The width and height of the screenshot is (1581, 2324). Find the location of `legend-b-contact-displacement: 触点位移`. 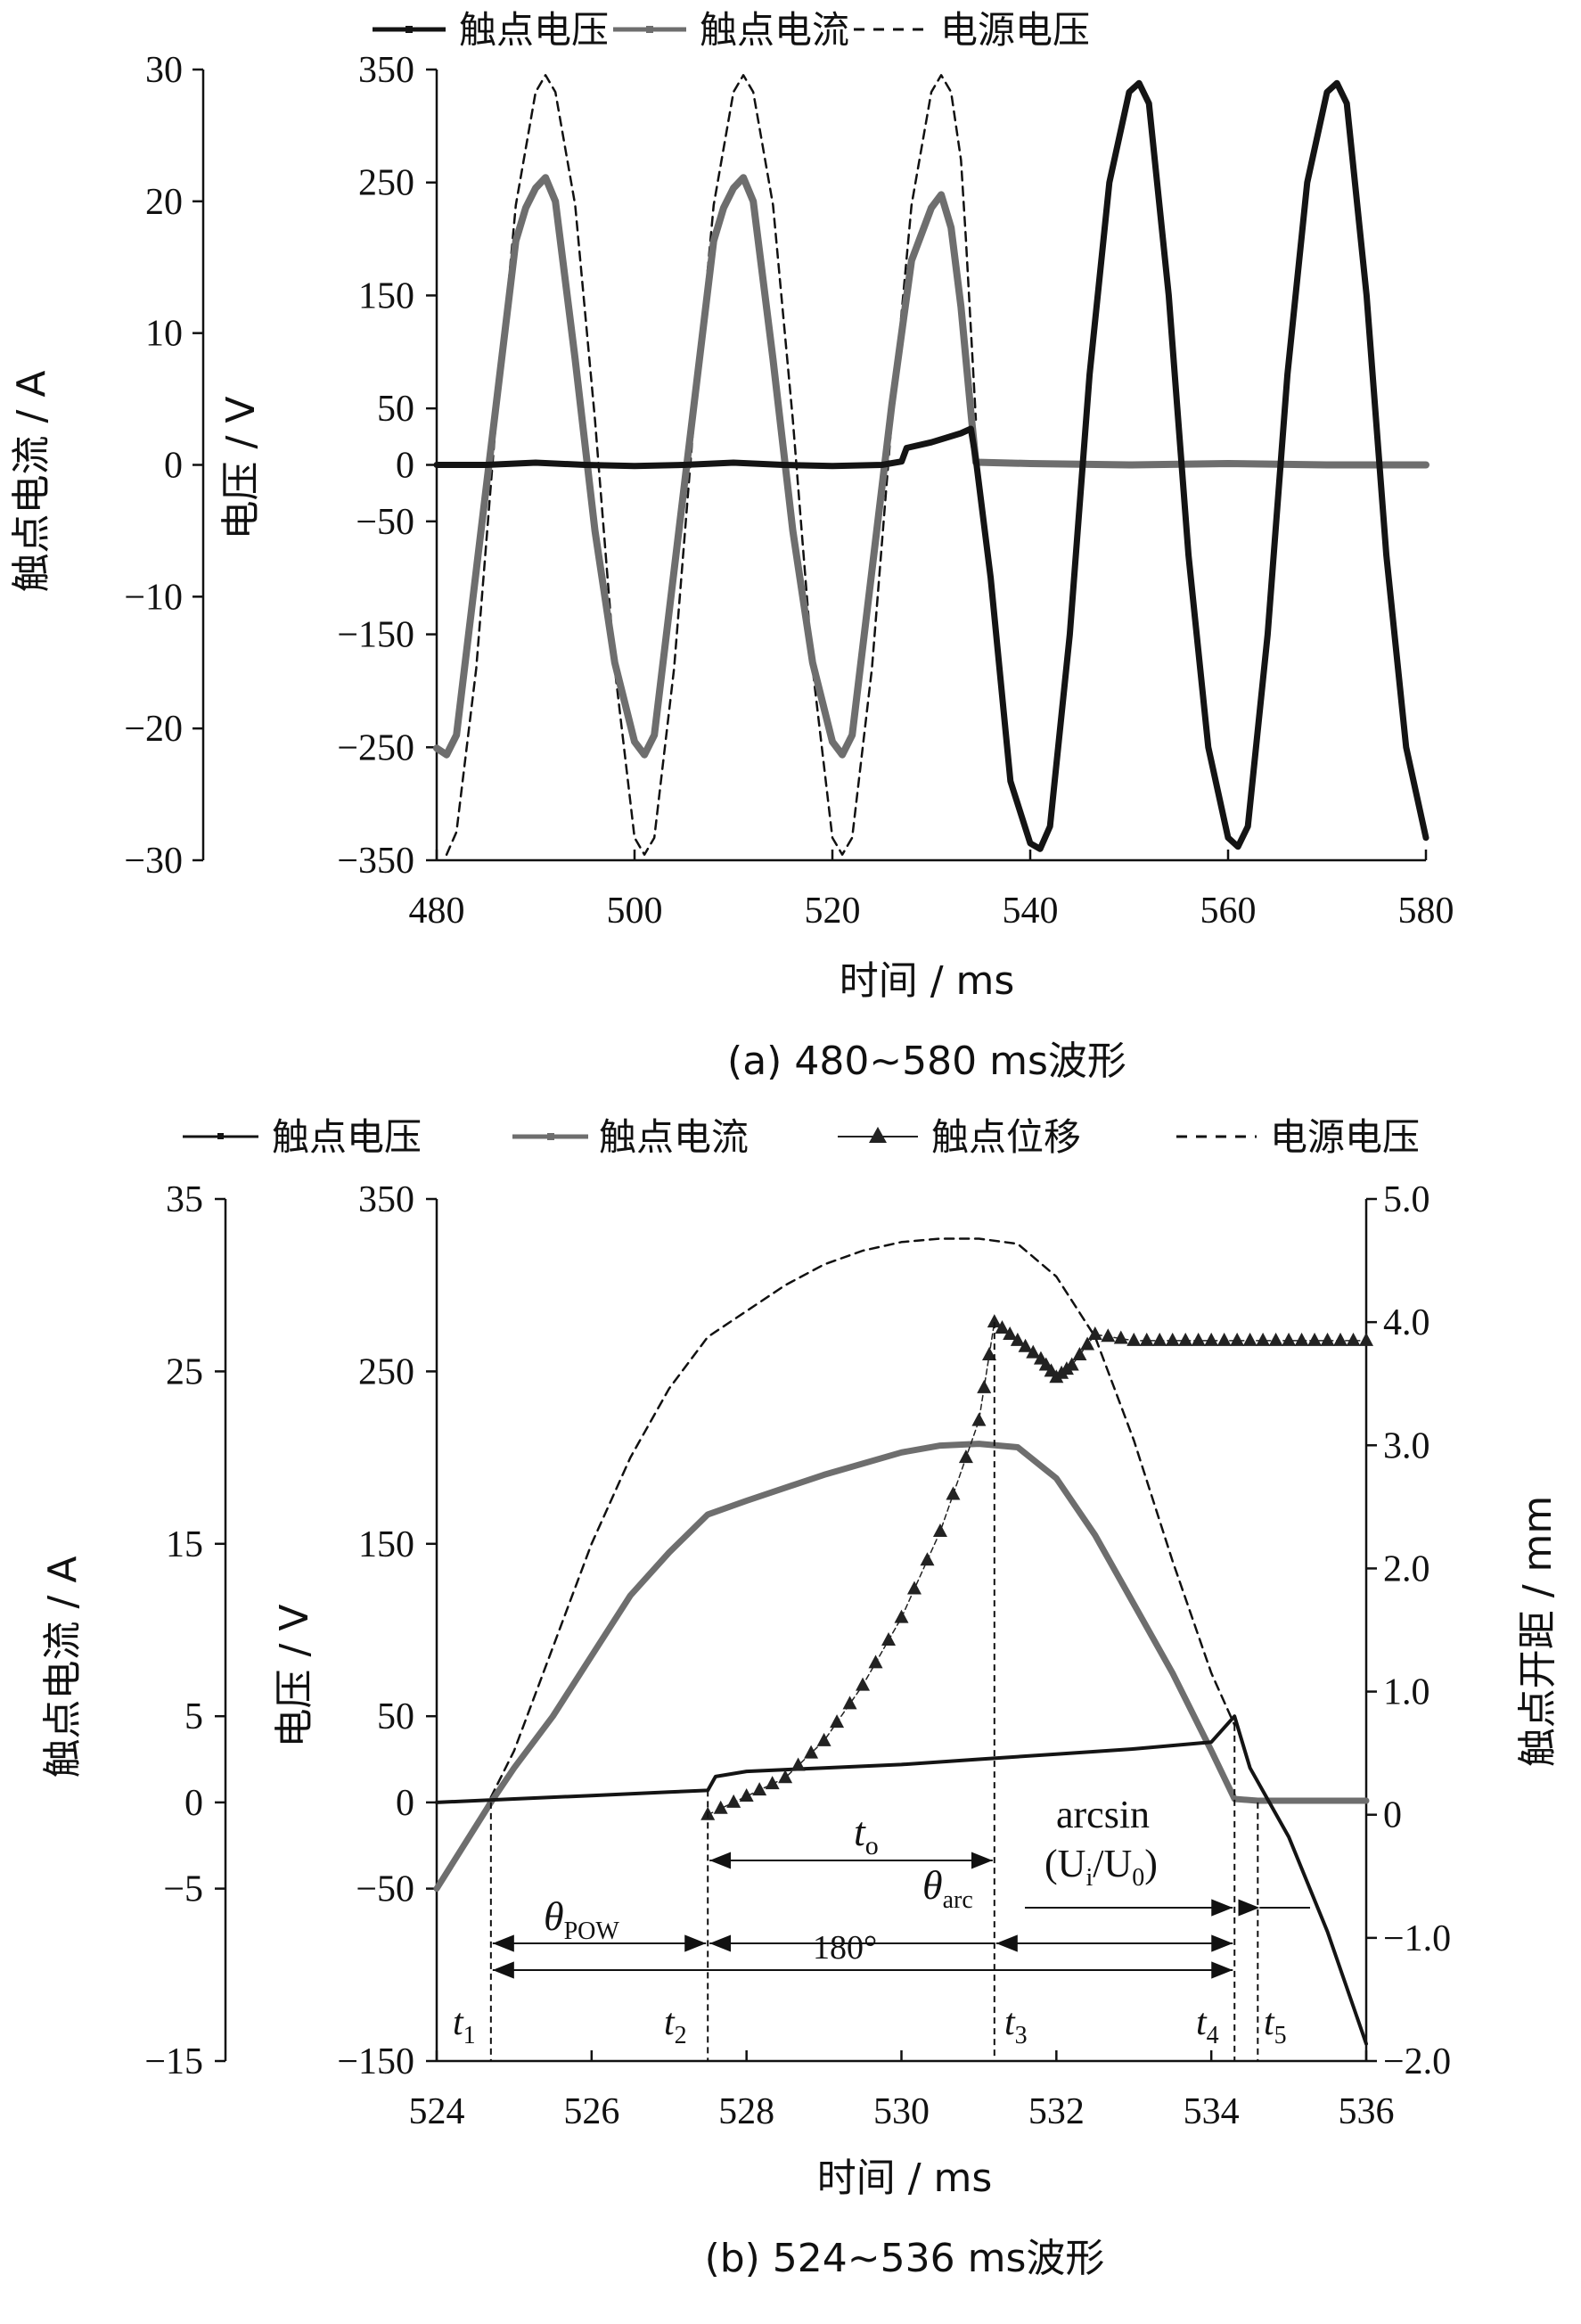

legend-b-contact-displacement: 触点位移 is located at coordinates (1006, 1137).